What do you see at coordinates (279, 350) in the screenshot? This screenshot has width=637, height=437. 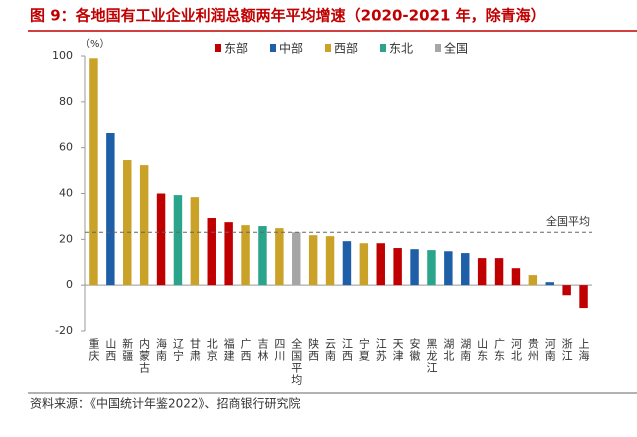 I see `x-tick-label: 四川` at bounding box center [279, 350].